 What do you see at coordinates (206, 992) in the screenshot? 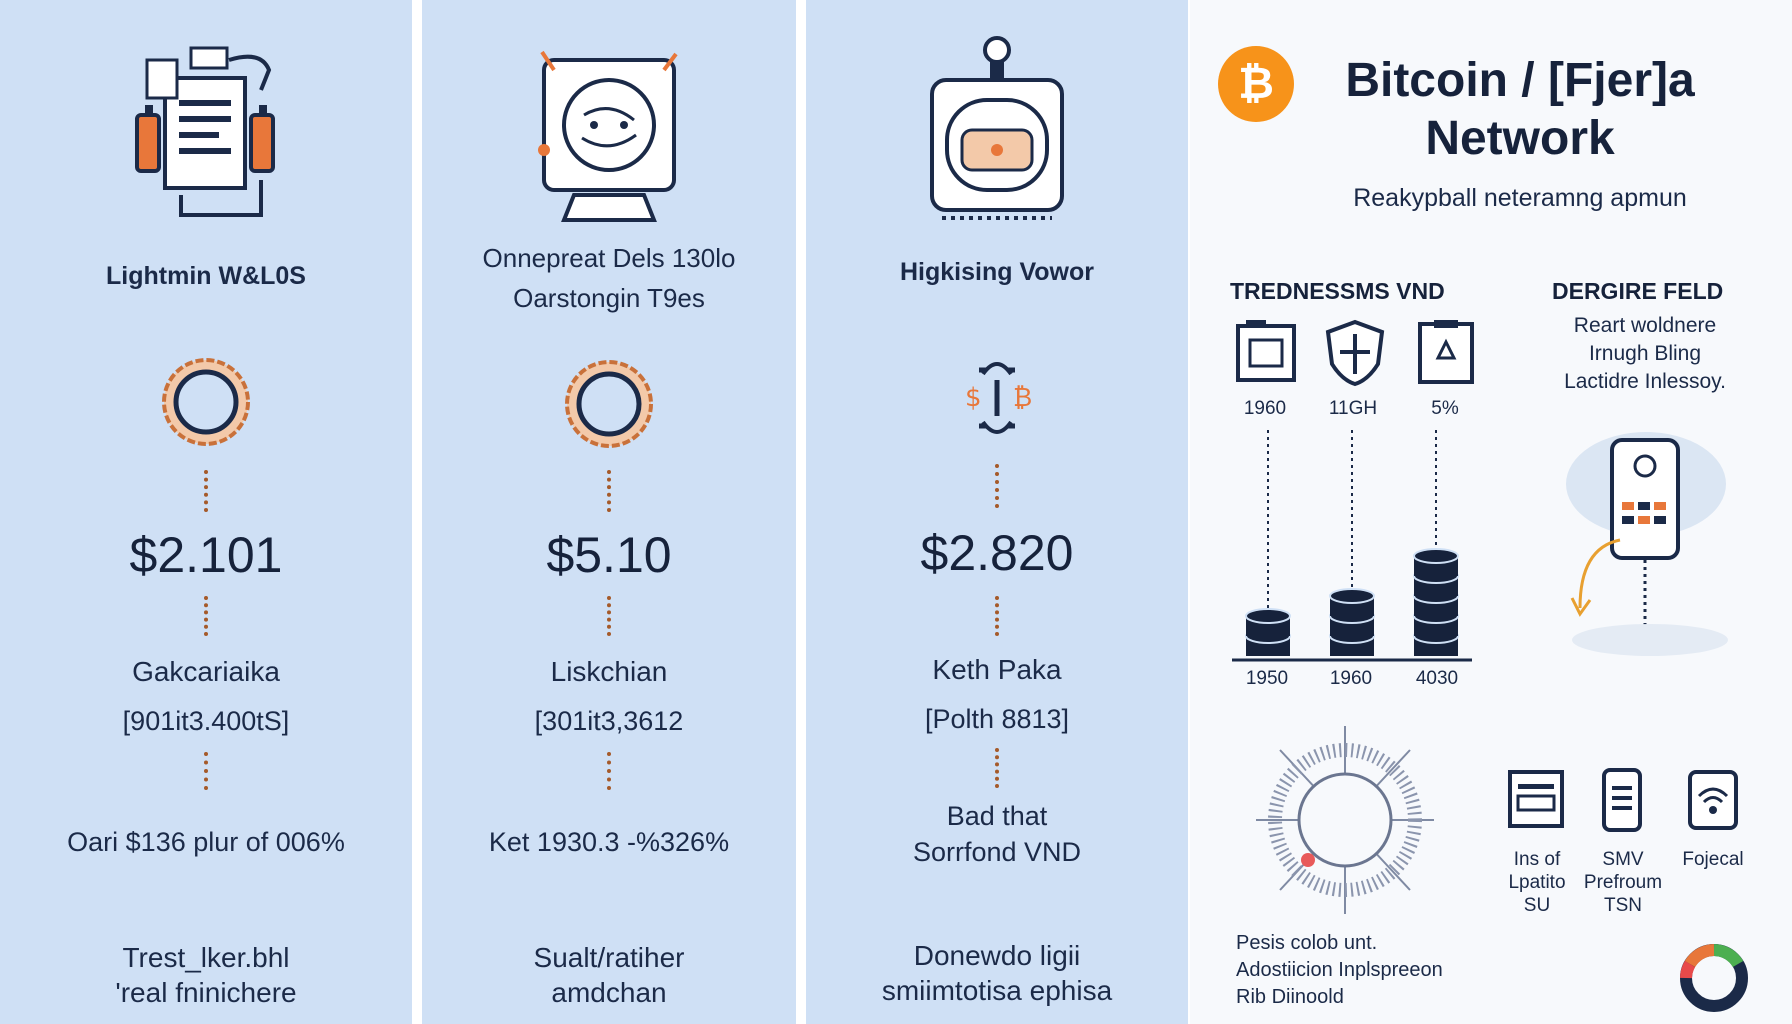
I see `footer-line: 'real fninichere` at bounding box center [206, 992].